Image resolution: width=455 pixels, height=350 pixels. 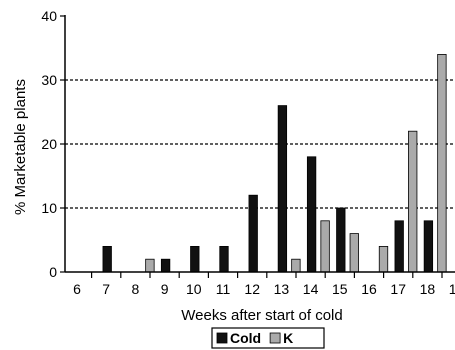 I want to click on x-tick-label: 9, so click(x=165, y=289).